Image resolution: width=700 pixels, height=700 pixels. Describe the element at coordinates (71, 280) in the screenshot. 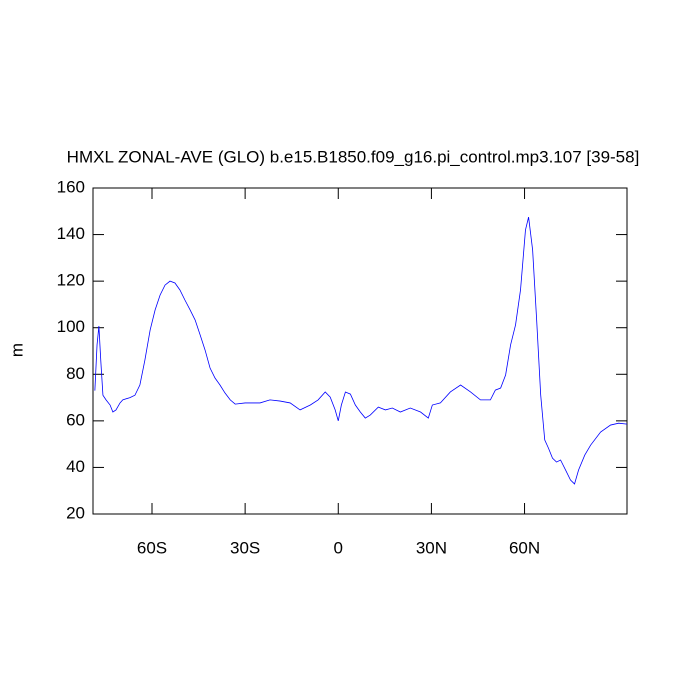

I see `y-tick-label: 120` at that location.